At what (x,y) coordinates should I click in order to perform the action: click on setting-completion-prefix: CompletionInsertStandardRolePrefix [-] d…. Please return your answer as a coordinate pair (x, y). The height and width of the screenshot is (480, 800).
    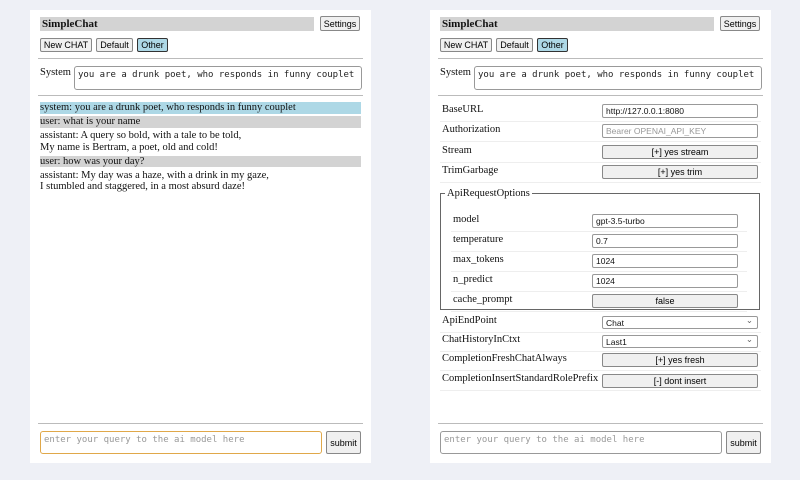
    Looking at the image, I should click on (600, 380).